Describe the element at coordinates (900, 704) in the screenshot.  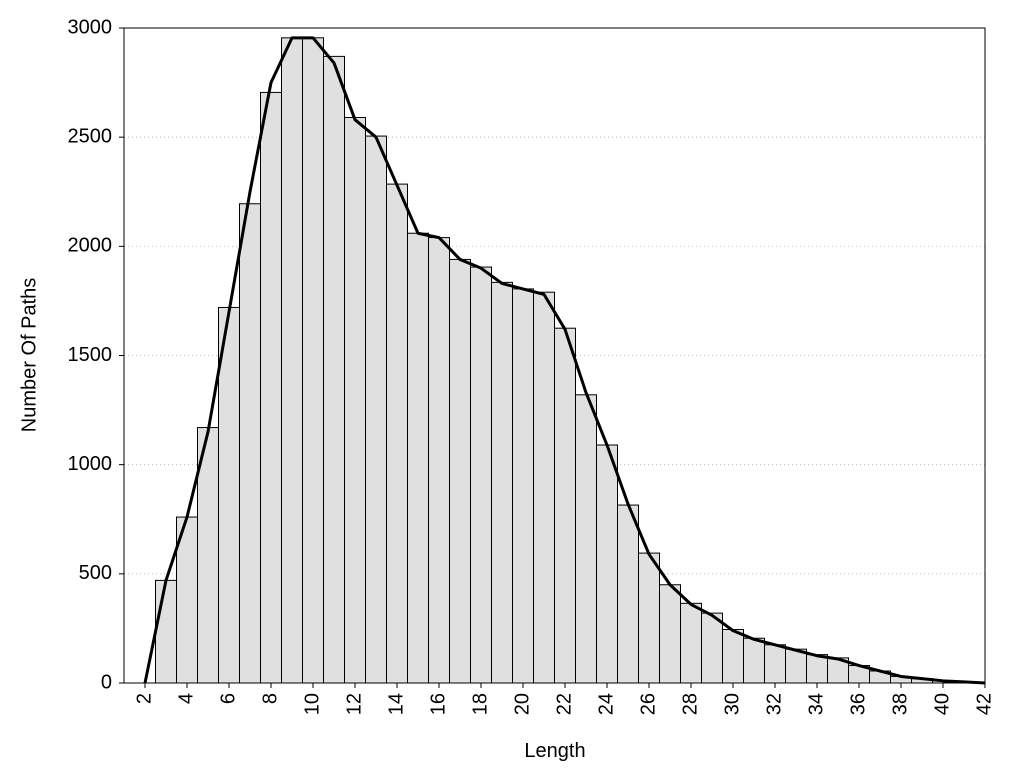
I see `x-tick-label: 38` at that location.